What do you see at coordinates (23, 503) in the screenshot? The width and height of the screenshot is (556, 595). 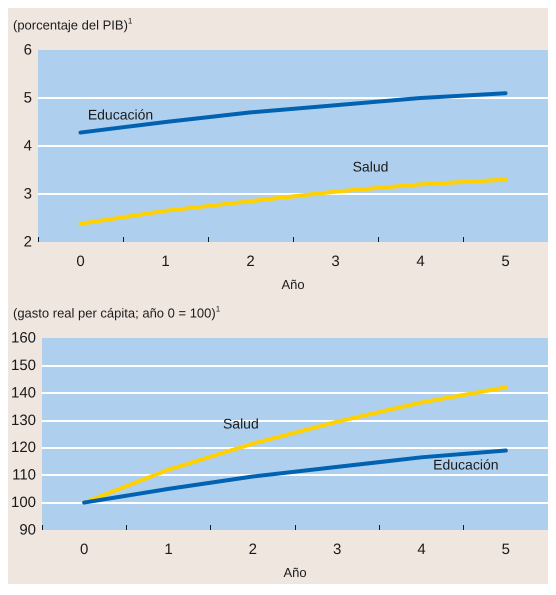 I see `y-tick-label: 100` at bounding box center [23, 503].